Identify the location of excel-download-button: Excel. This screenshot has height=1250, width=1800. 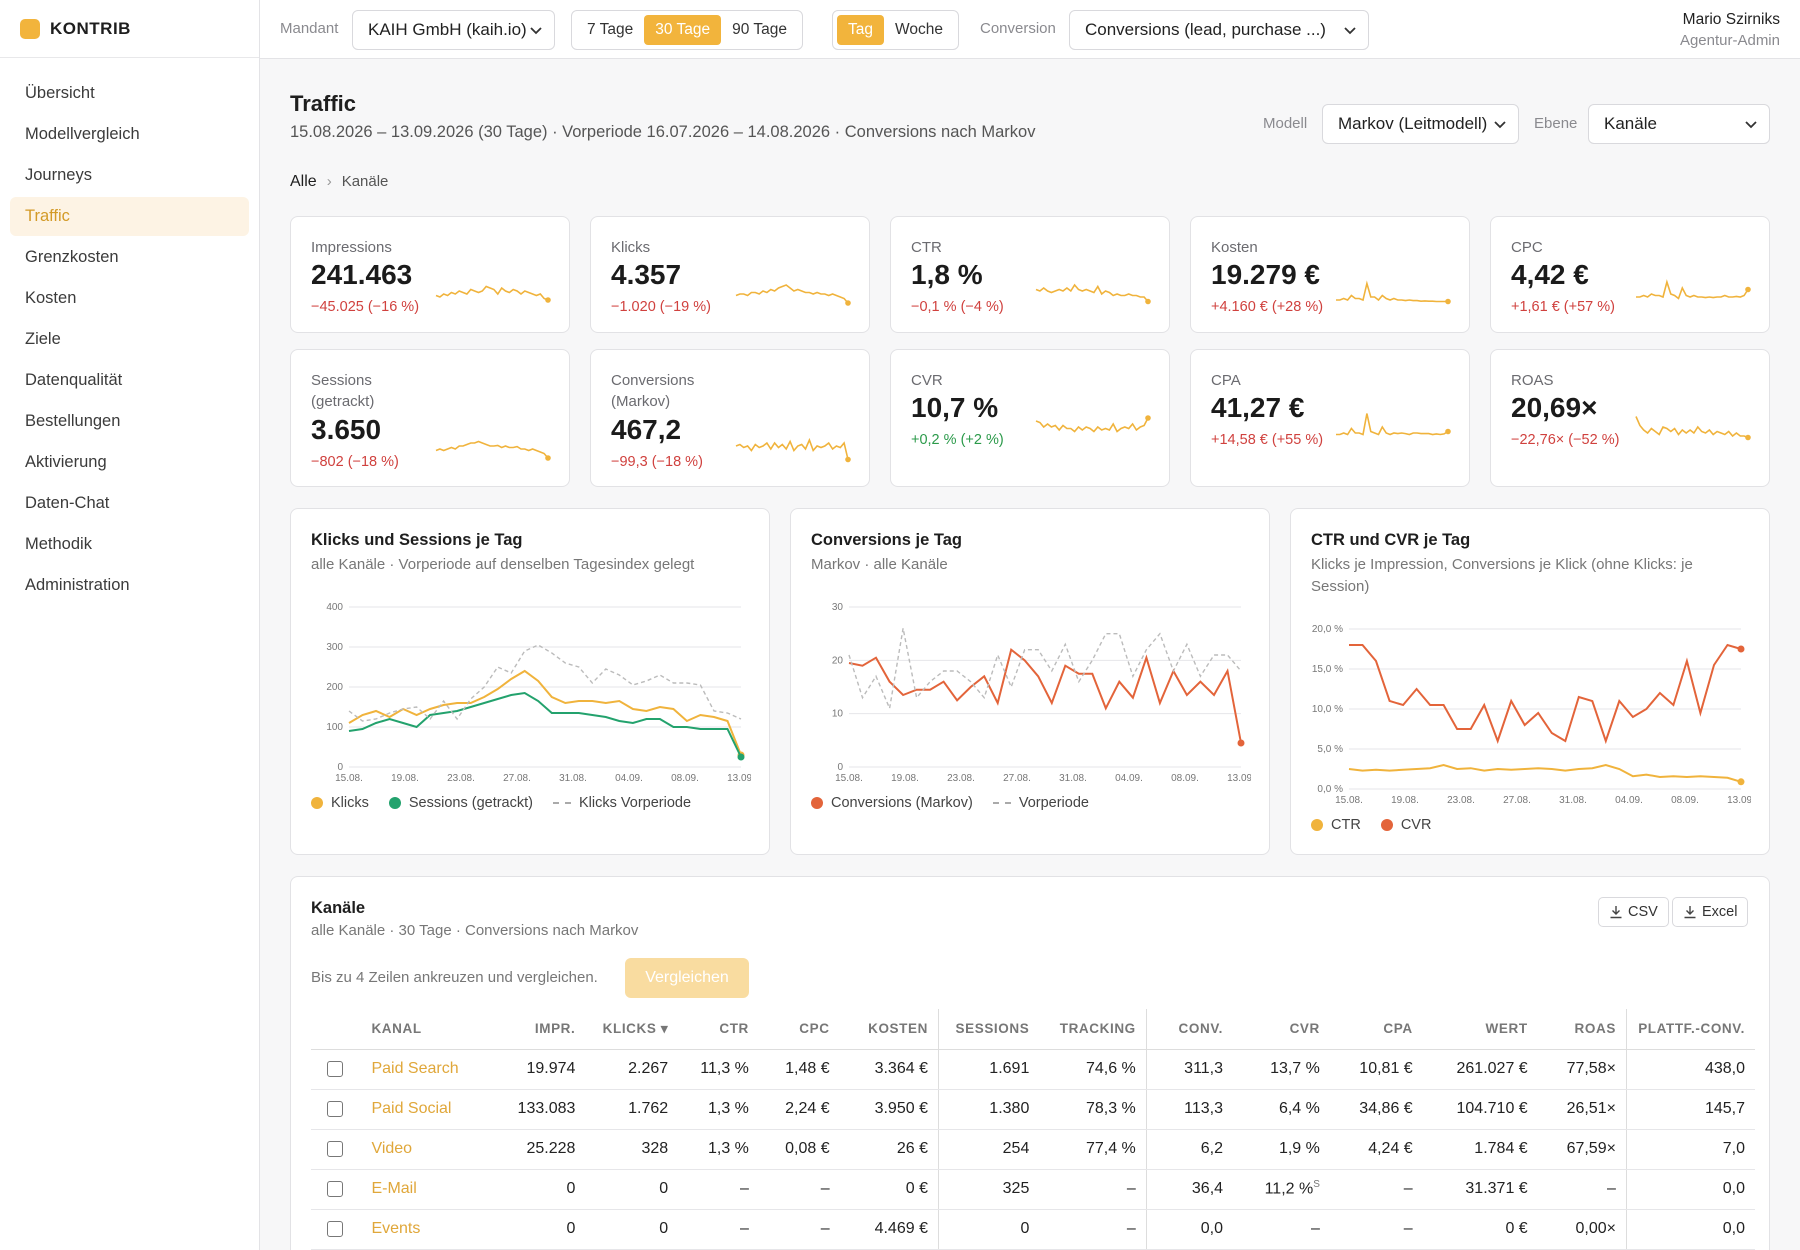
(1710, 912).